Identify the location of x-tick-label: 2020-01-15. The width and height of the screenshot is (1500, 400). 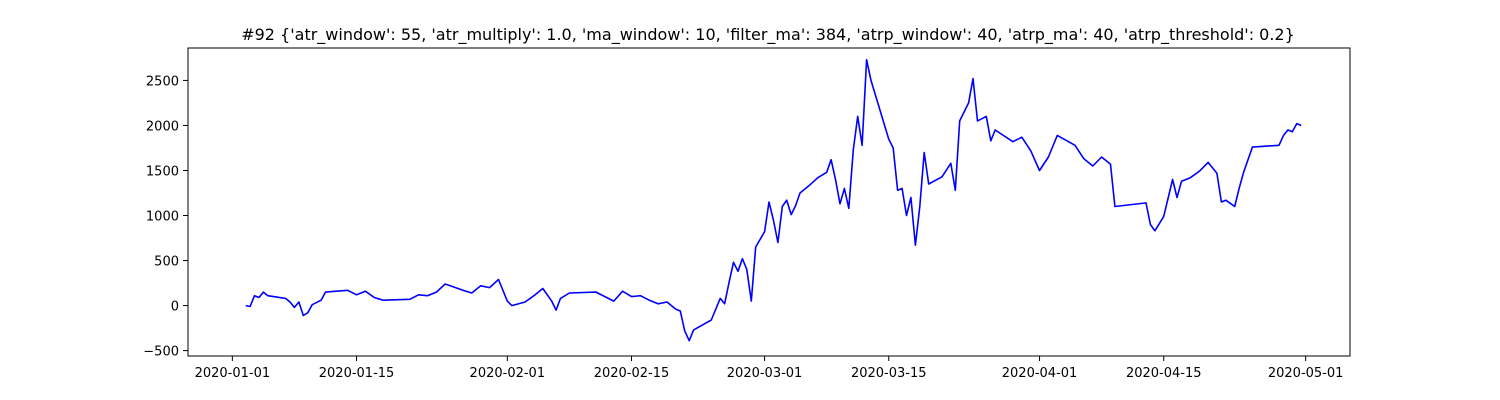
(357, 373).